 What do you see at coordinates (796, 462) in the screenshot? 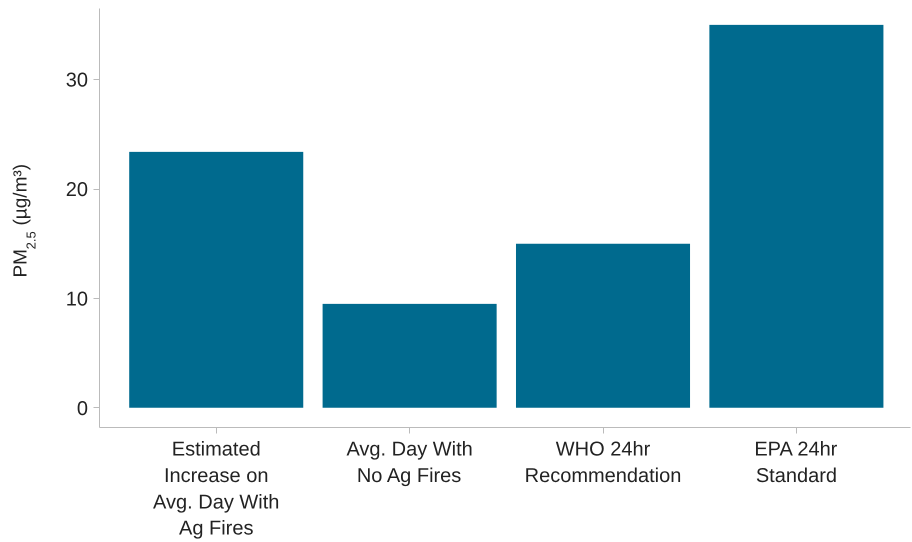
I see `x-tick-label: EPA 24hr Standard` at bounding box center [796, 462].